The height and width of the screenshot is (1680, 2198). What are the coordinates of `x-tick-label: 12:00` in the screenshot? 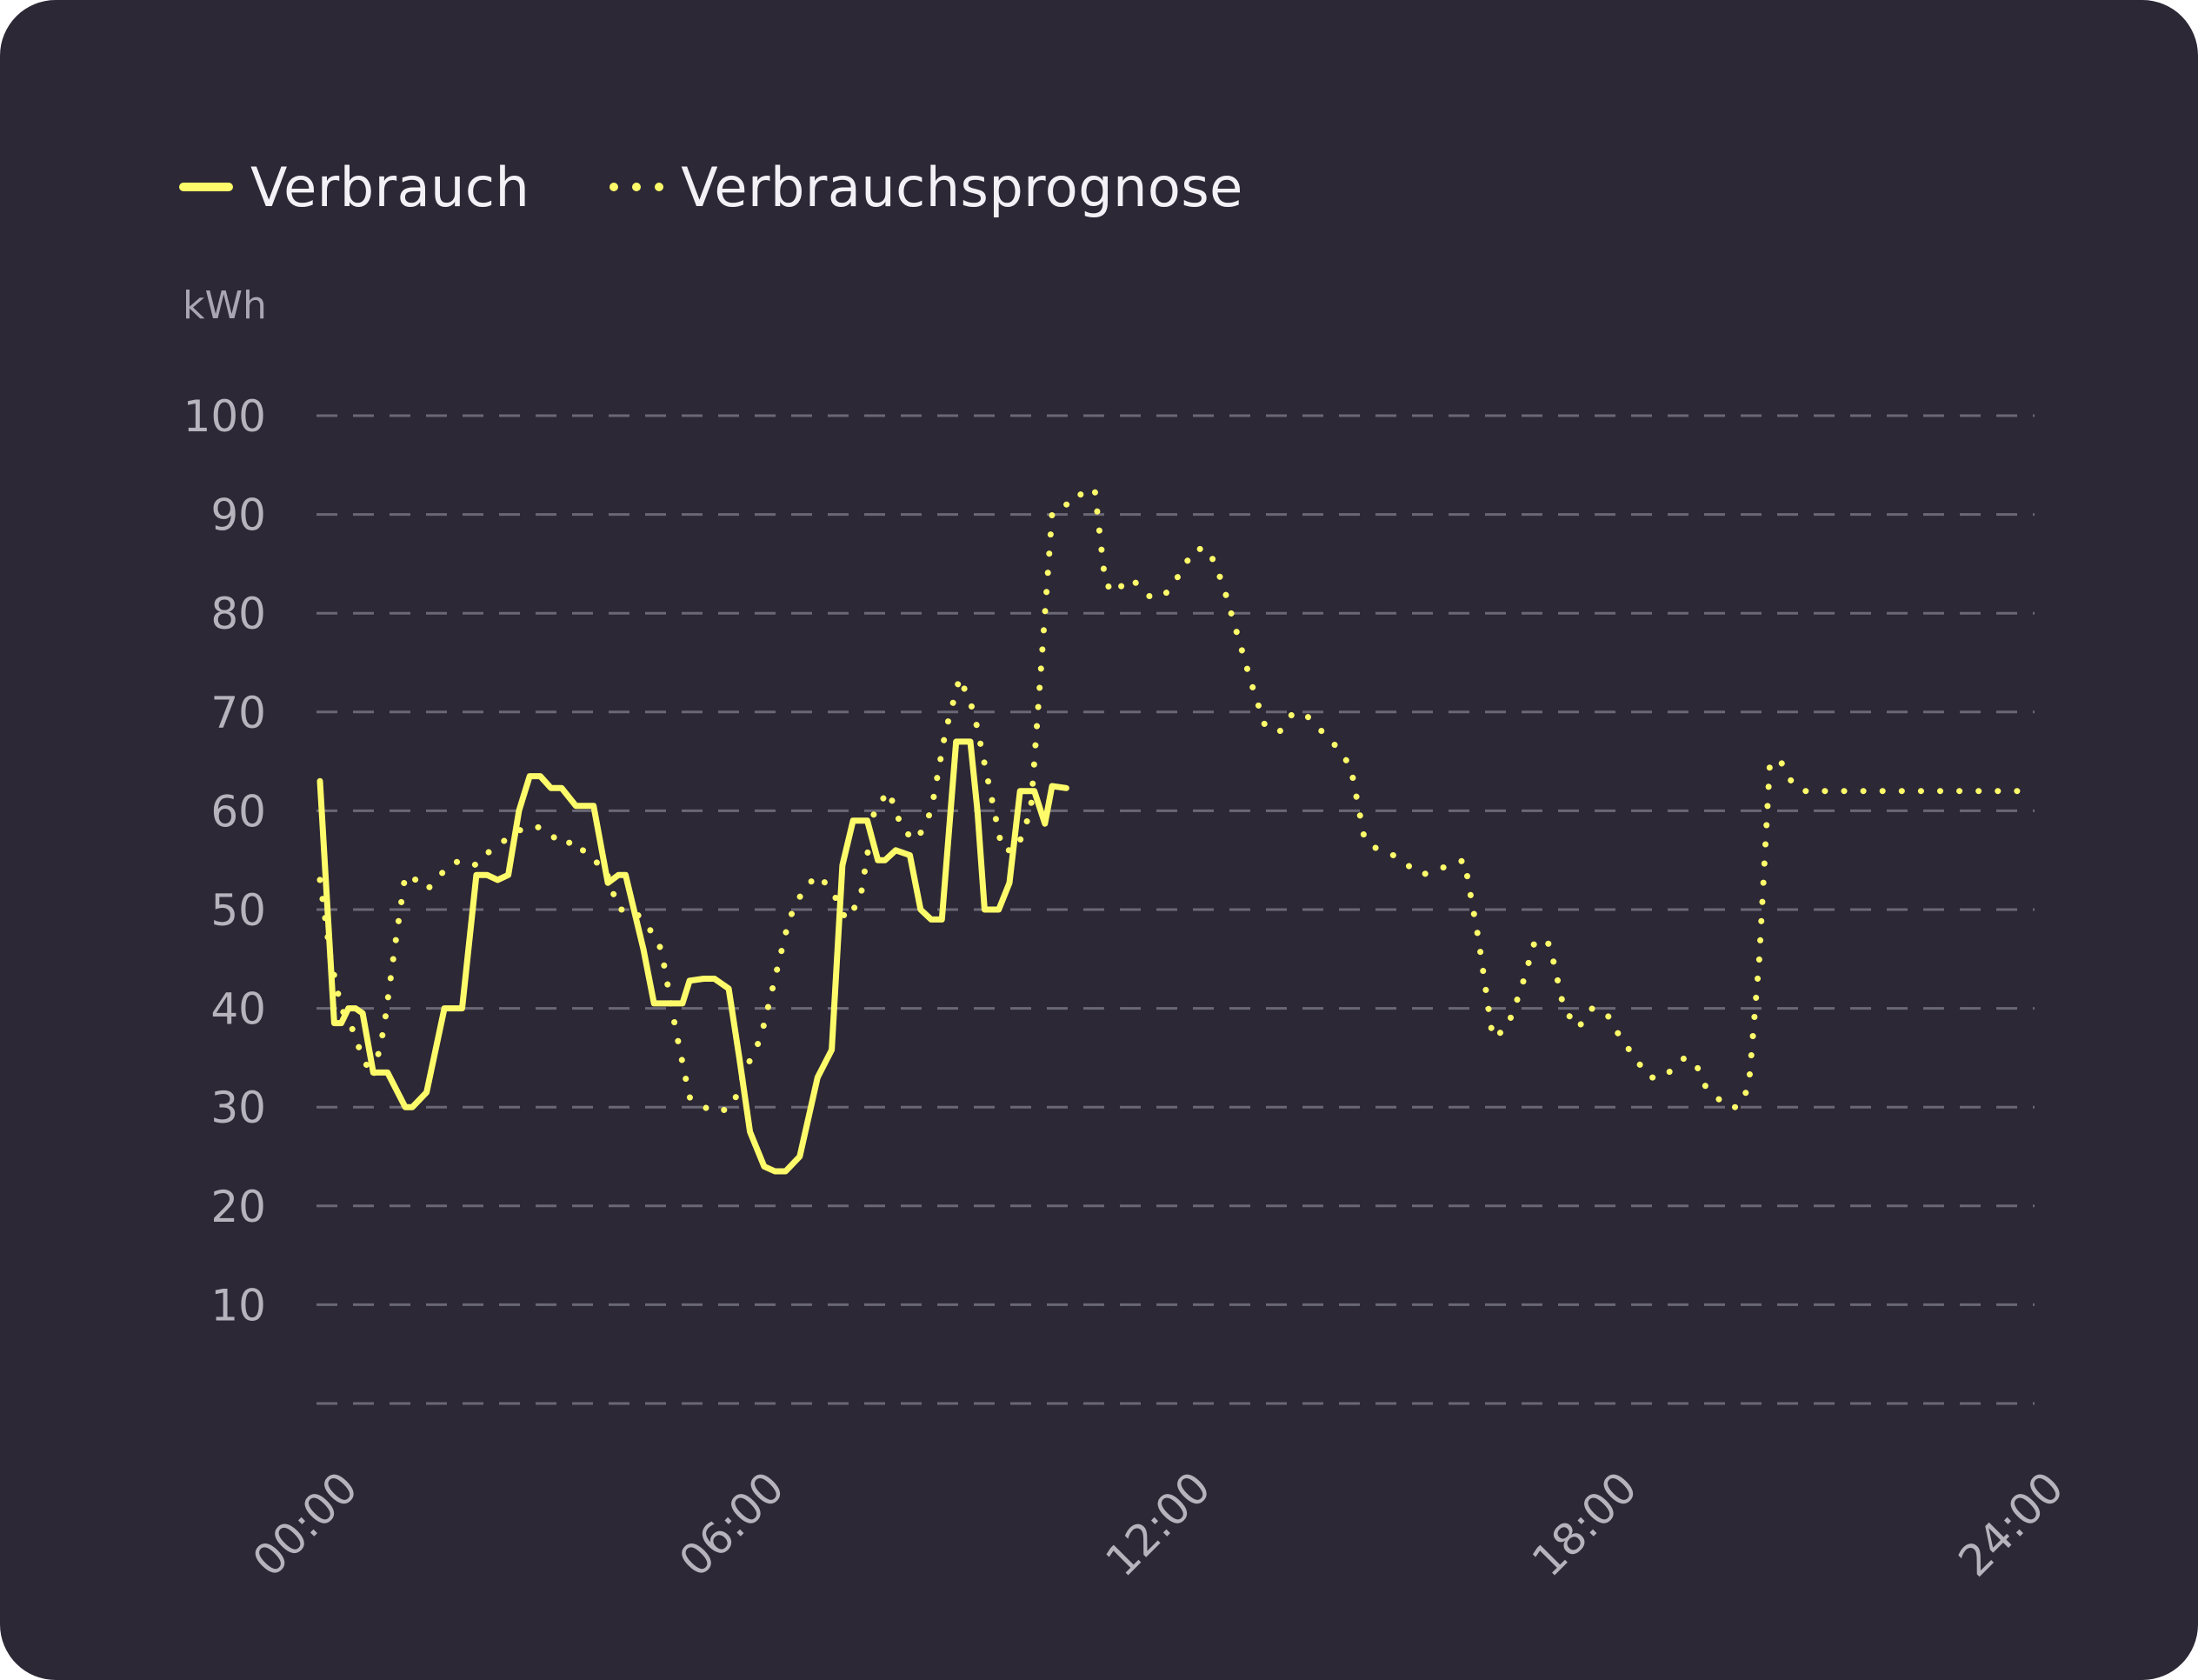 It's located at (1158, 1524).